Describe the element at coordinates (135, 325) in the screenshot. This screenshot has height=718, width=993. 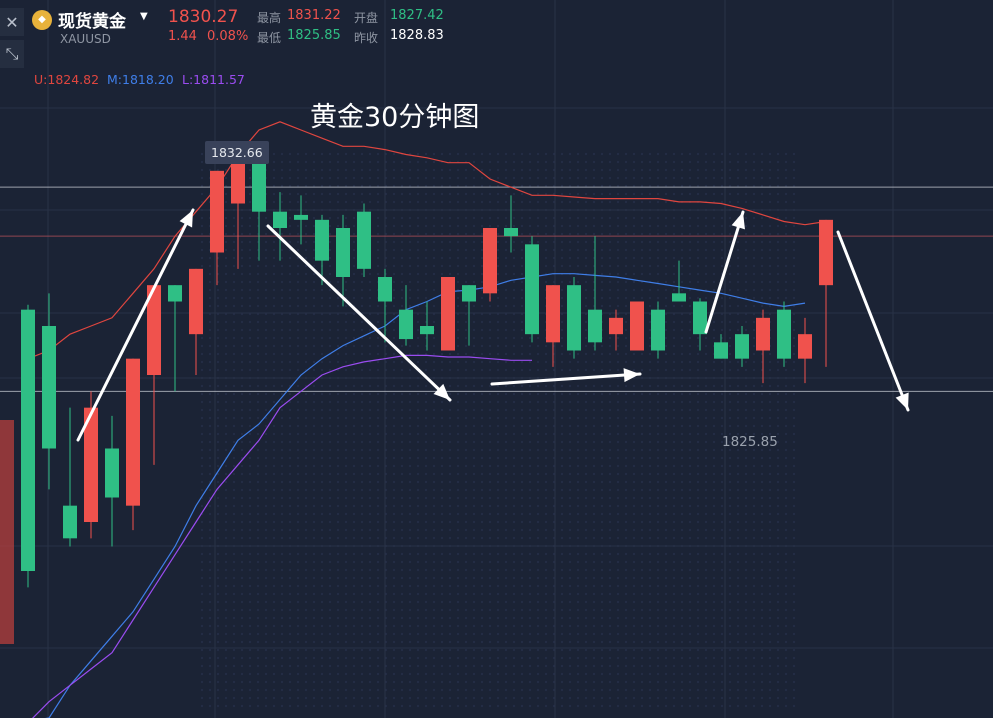
I see `trend-arrow-up-1-shaft` at that location.